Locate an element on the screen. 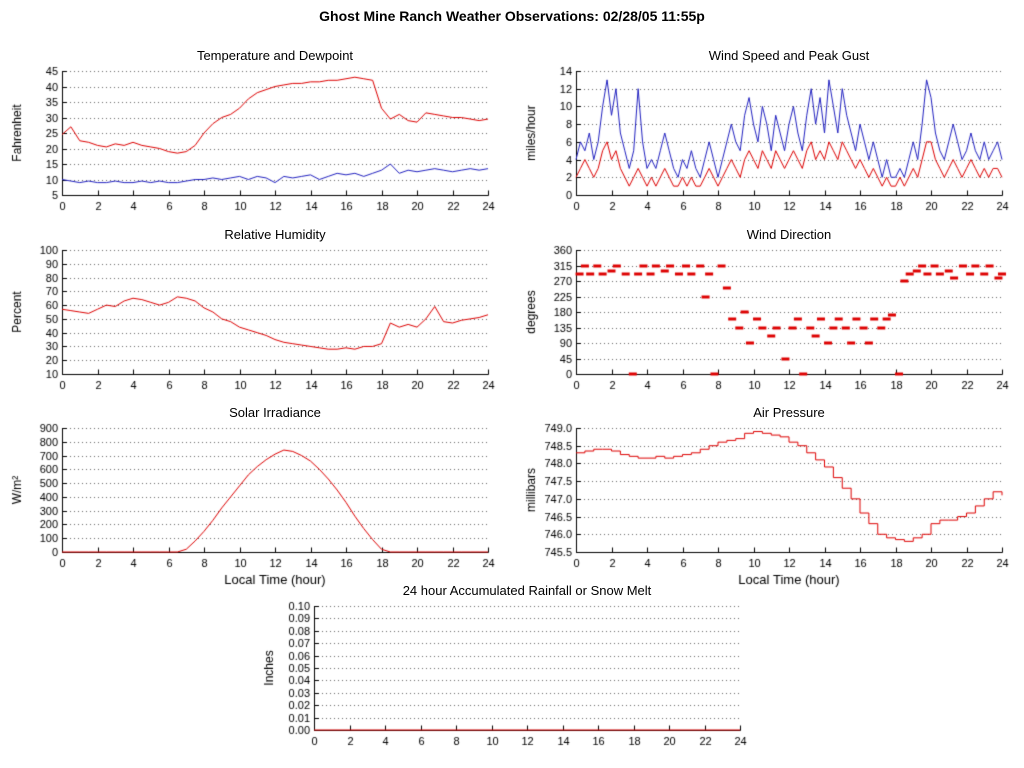 This screenshot has width=1024, height=768. chart-relative-humidity: Relative Humidity is located at coordinates (251, 313).